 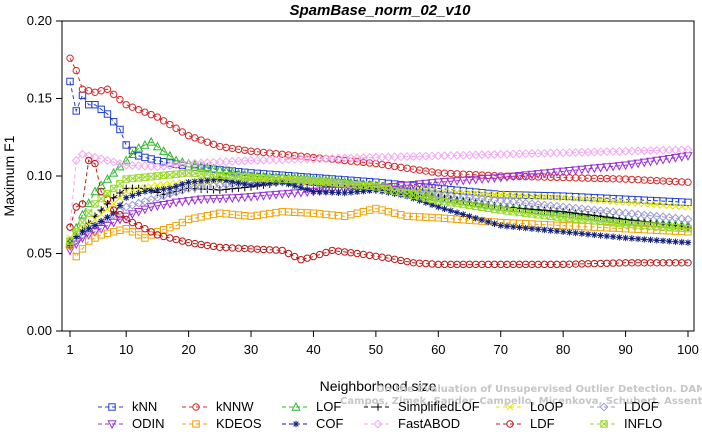 I want to click on legend-item-odin: ODIN, so click(x=131, y=423).